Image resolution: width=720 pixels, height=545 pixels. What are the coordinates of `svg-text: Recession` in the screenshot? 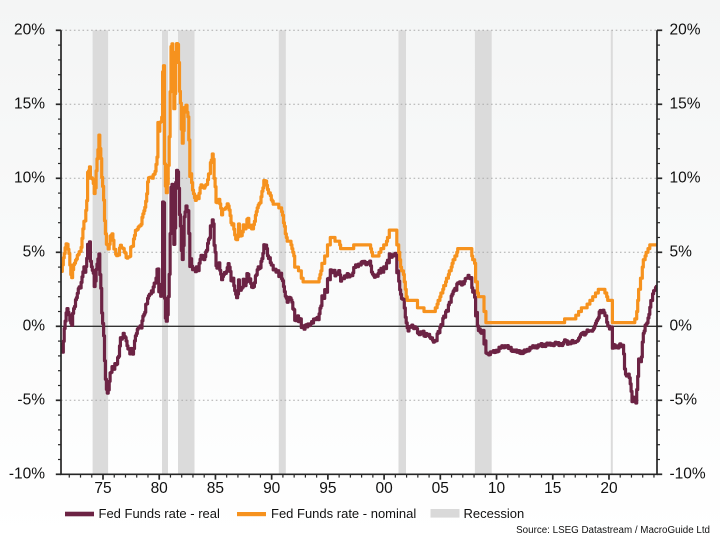 It's located at (494, 513).